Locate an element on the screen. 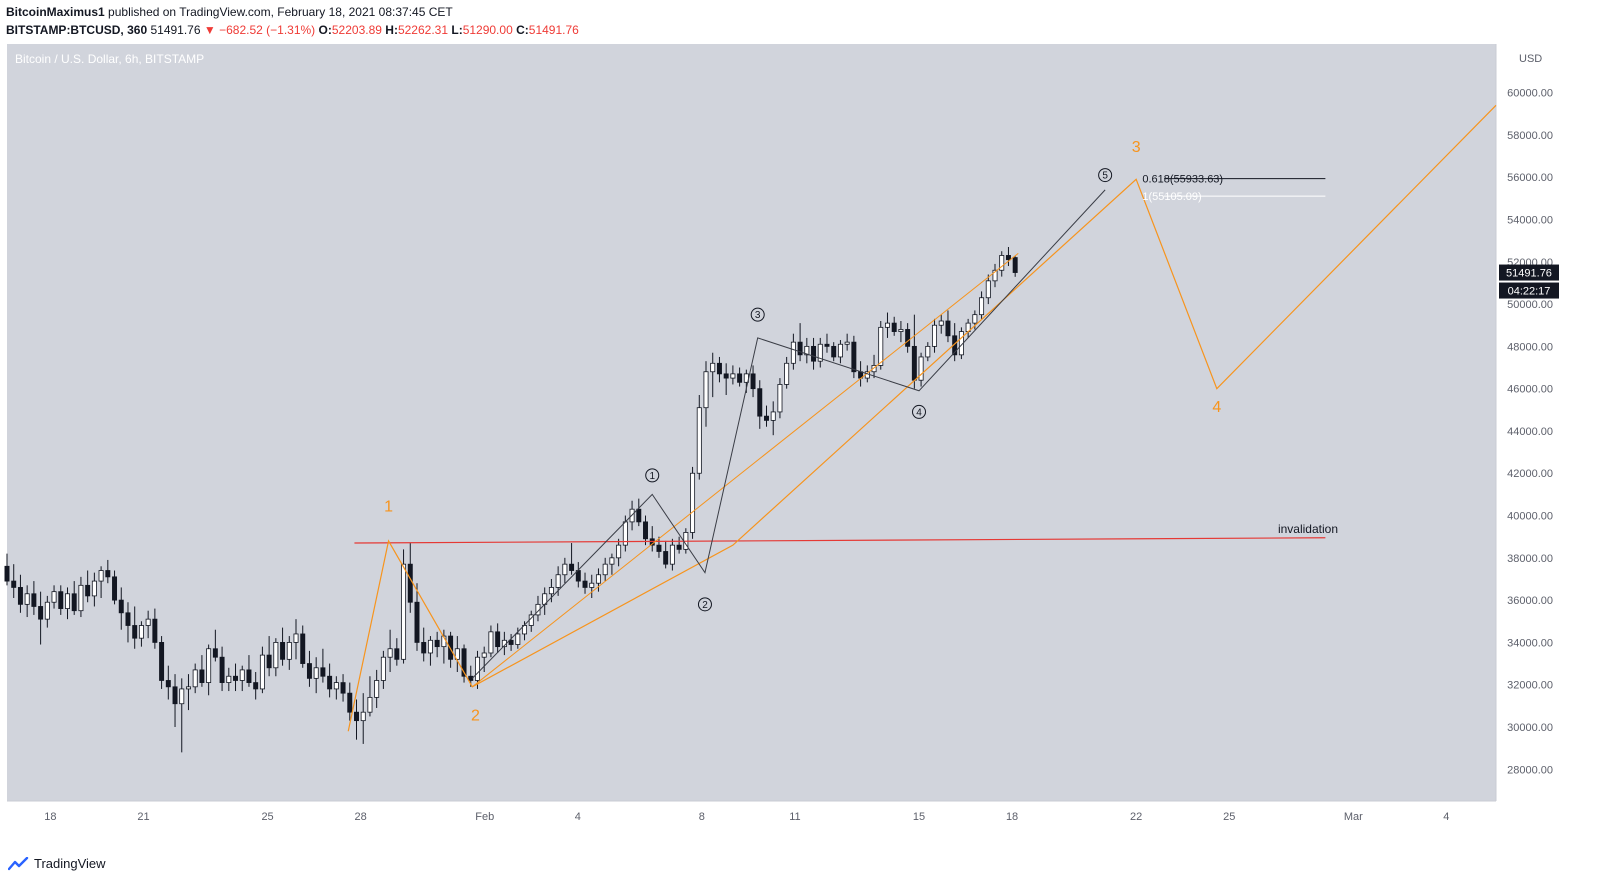  x-tick-label: 25 is located at coordinates (1229, 817).